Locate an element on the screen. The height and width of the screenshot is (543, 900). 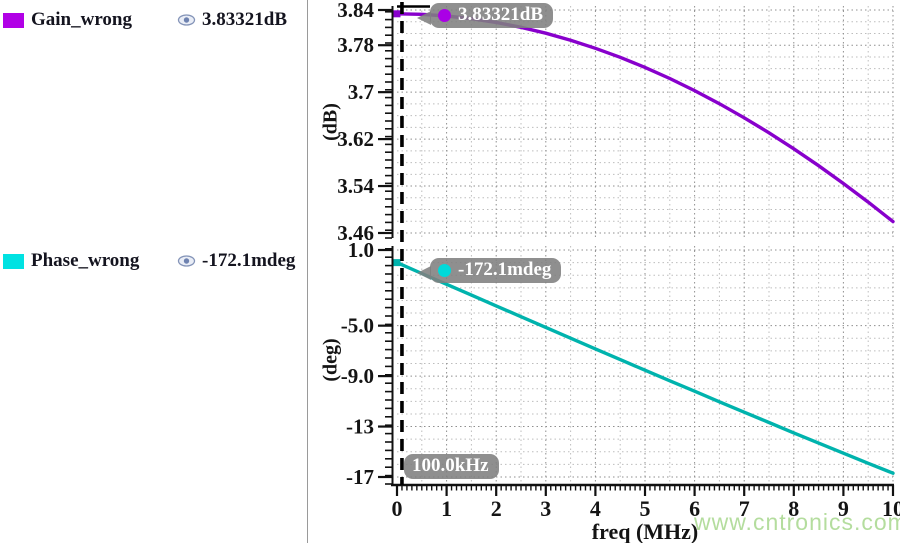
legend-item-phase: Phase_wrong -172.1mdeg is located at coordinates (149, 261).